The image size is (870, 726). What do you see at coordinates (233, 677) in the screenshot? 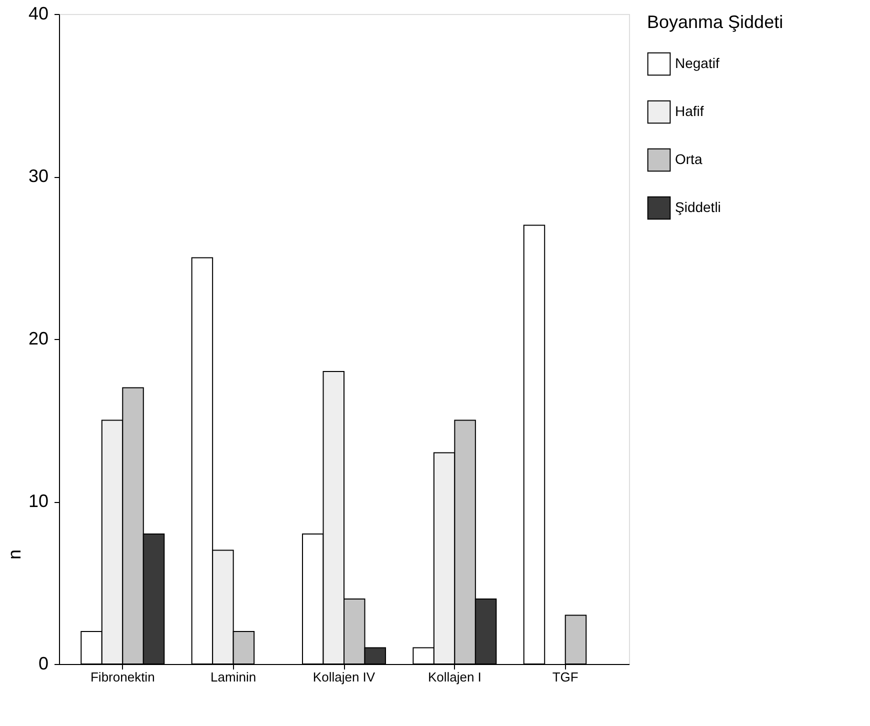
I see `x-tick-label: Laminin` at bounding box center [233, 677].